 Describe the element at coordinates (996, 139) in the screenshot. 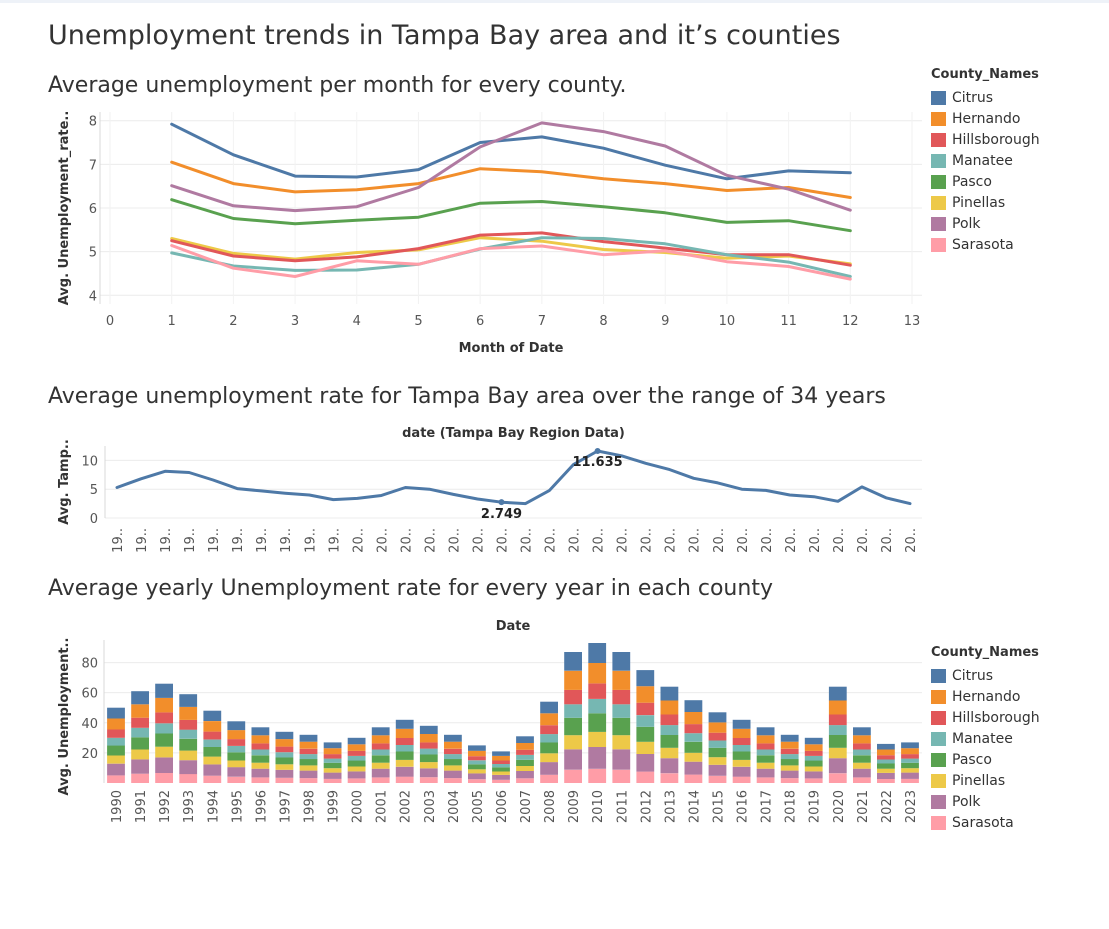

I see `legend-label: Hillsborough` at that location.